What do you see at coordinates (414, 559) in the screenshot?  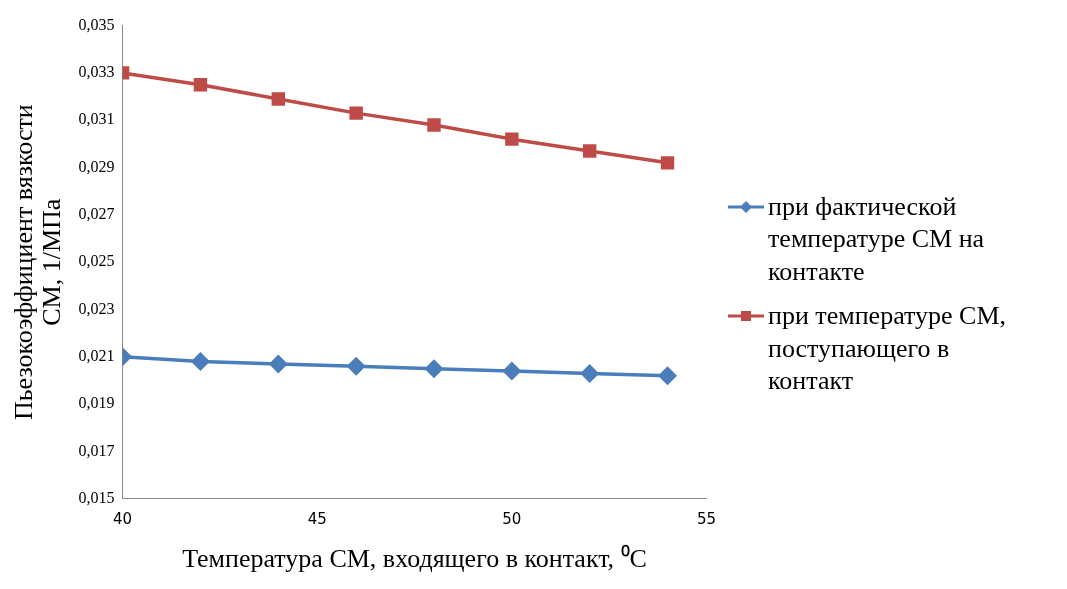 I see `x-axis-title: Температура СМ, входящего в контакт, ⁰С` at bounding box center [414, 559].